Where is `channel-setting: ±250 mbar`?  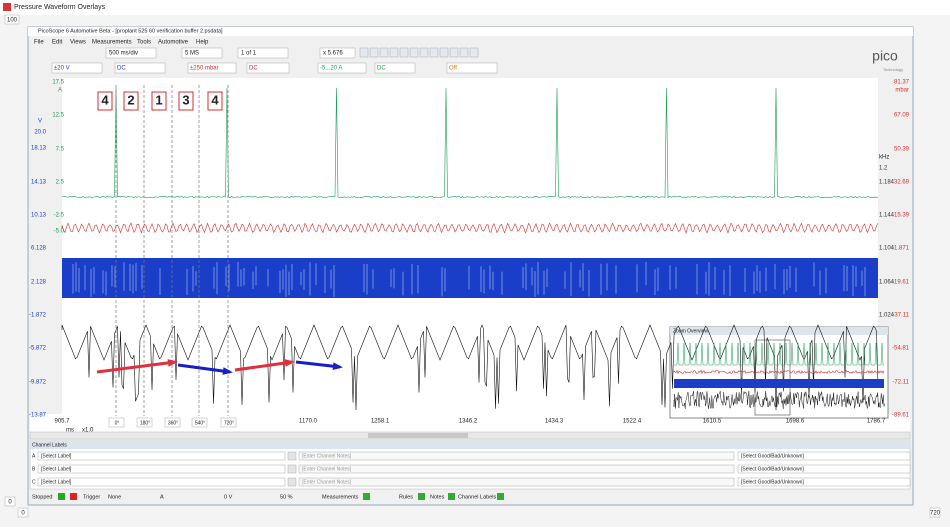 channel-setting: ±250 mbar is located at coordinates (204, 69).